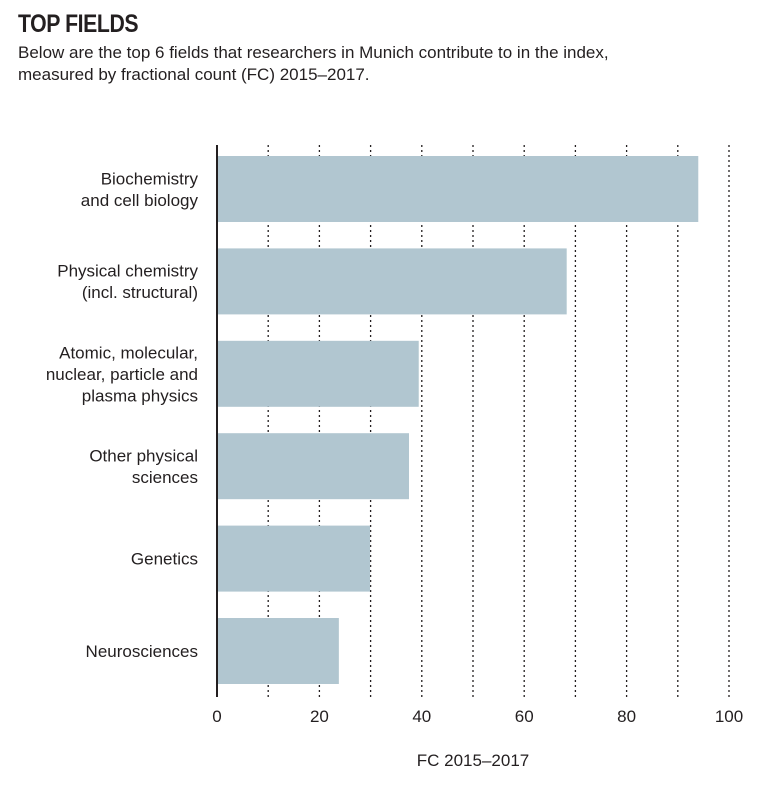 Image resolution: width=767 pixels, height=786 pixels. Describe the element at coordinates (421, 716) in the screenshot. I see `x-tick-label: 40` at that location.